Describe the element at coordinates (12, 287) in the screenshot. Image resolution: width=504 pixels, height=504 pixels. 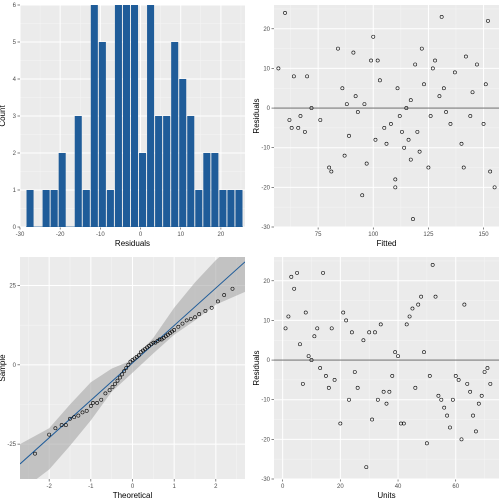
I see `y-tick-label: 25` at that location.